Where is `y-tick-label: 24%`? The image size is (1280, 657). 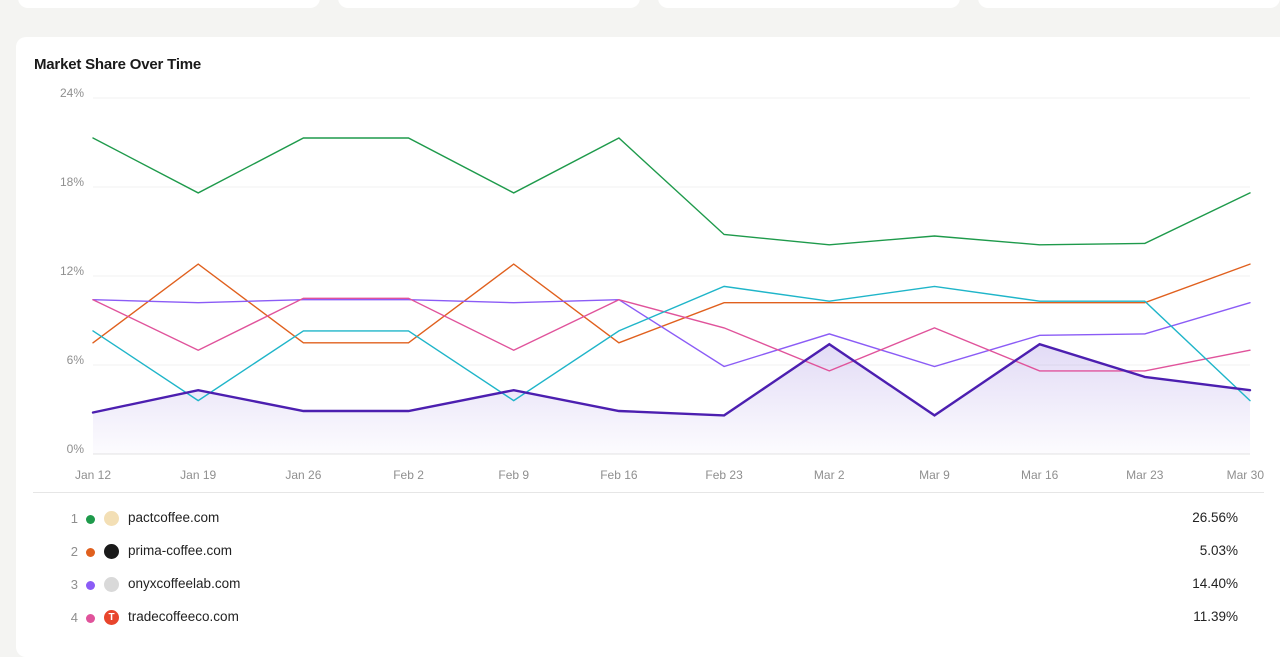 y-tick-label: 24% is located at coordinates (72, 93).